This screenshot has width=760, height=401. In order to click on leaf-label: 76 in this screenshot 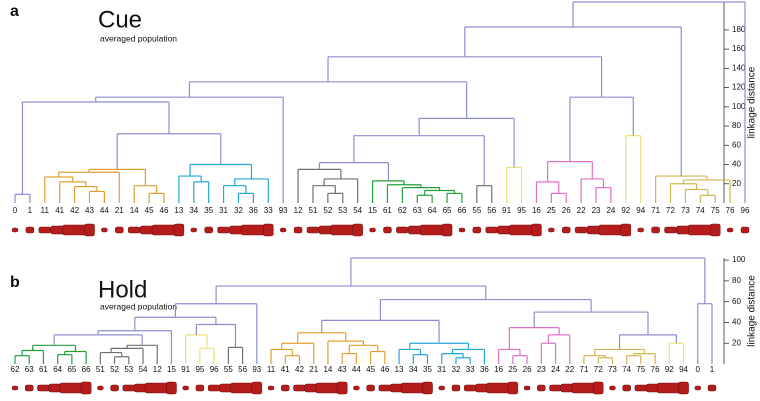, I will do `click(655, 369)`.